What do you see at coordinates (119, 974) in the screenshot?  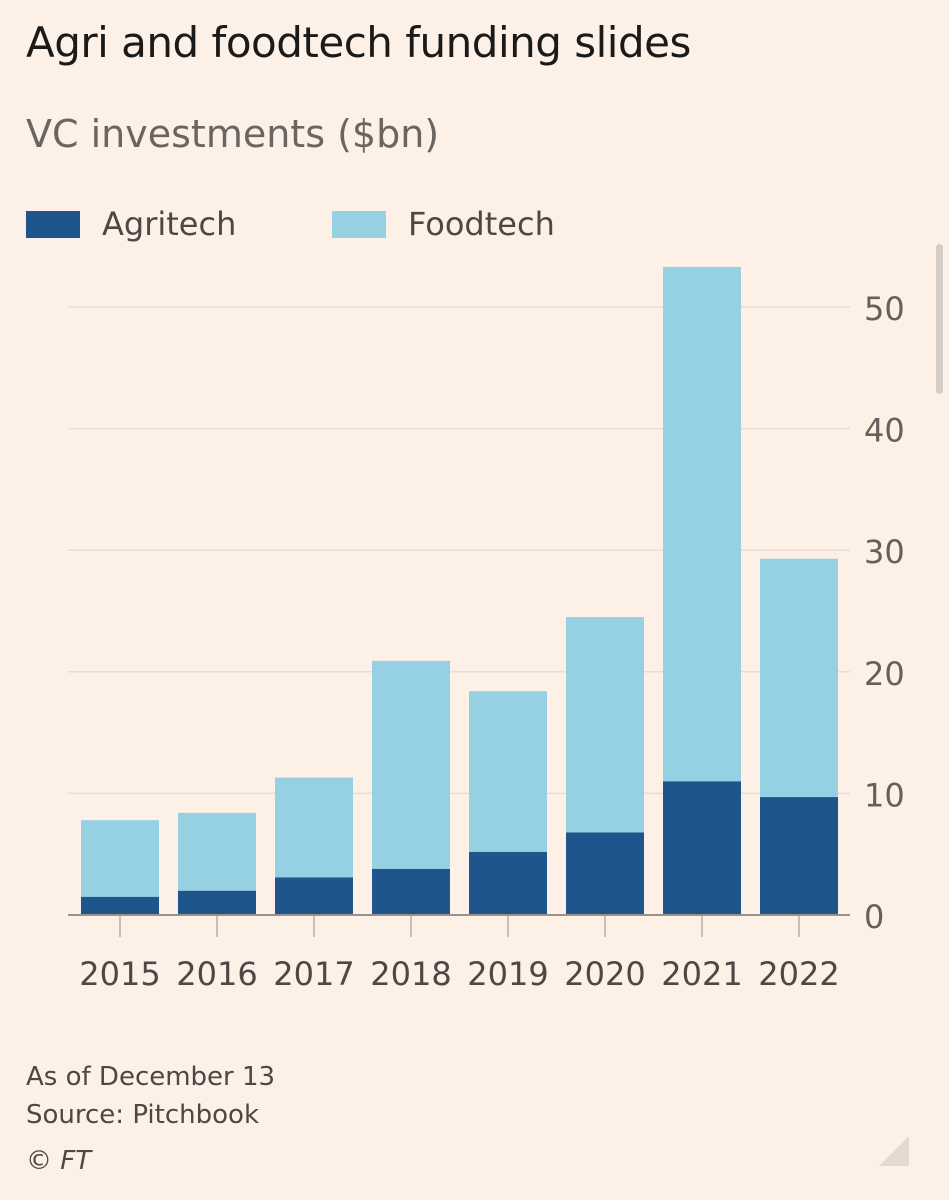 I see `x-tick-label-2015: 2015` at bounding box center [119, 974].